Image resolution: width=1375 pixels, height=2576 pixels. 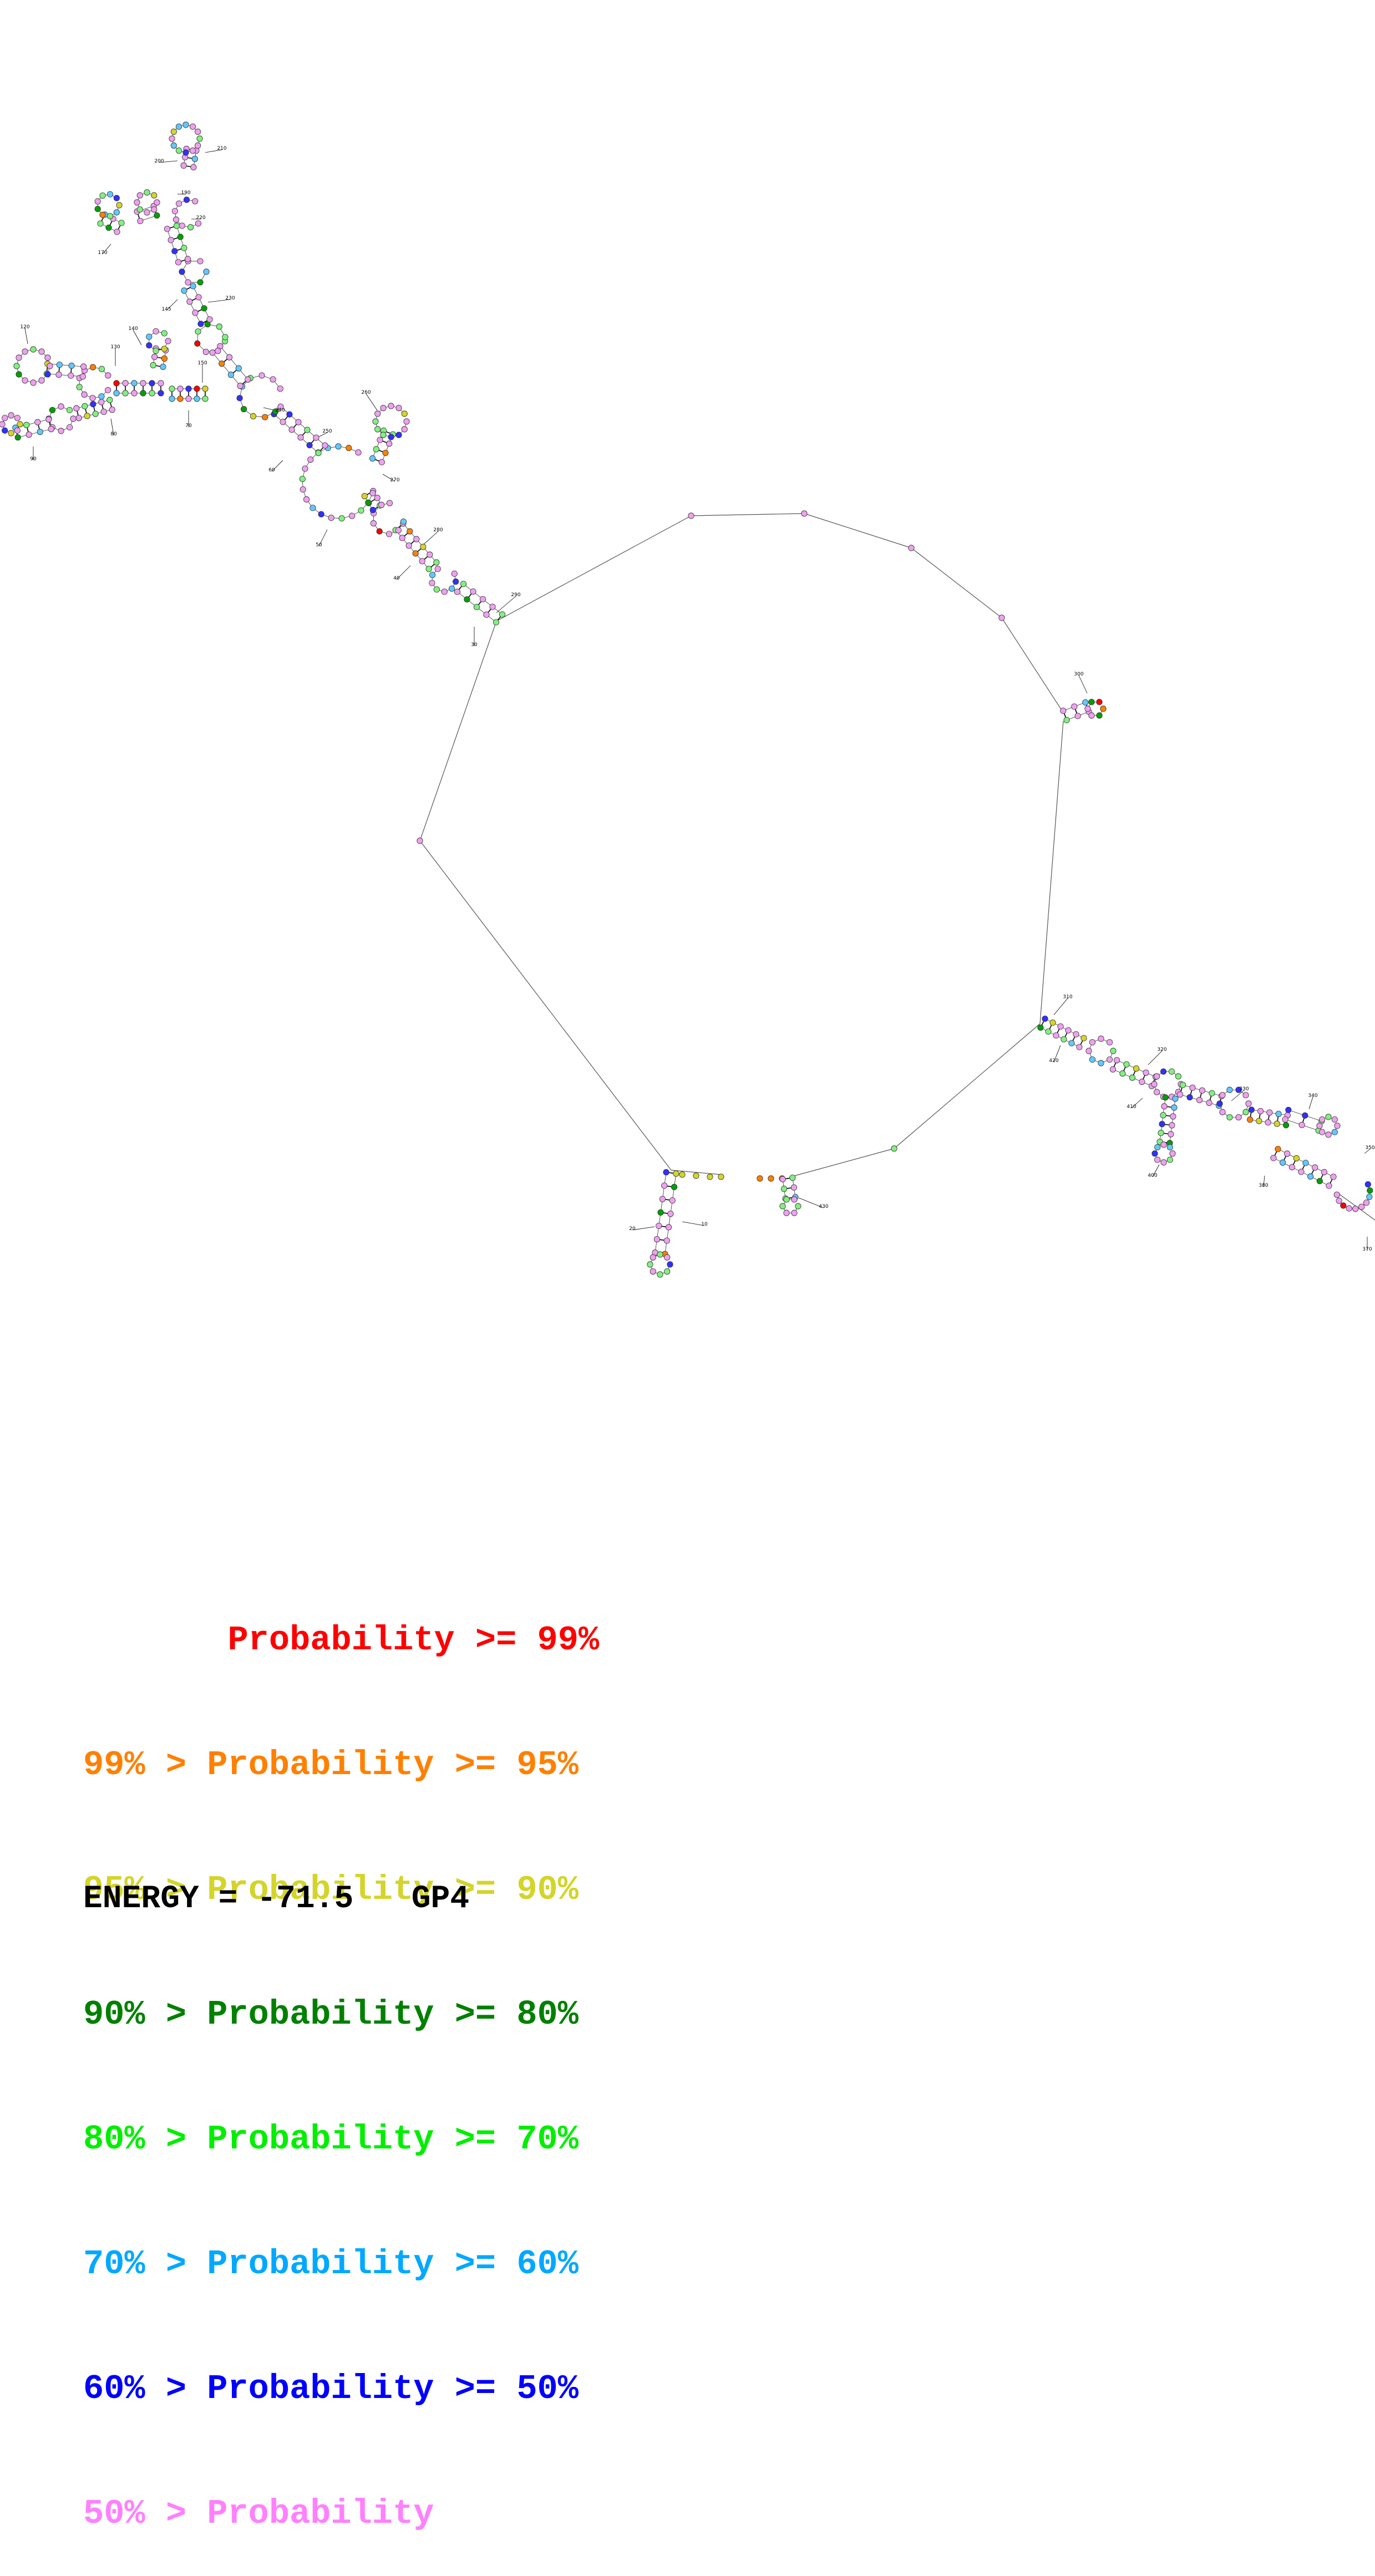 What do you see at coordinates (159, 161) in the screenshot?
I see `position-label: 200` at bounding box center [159, 161].